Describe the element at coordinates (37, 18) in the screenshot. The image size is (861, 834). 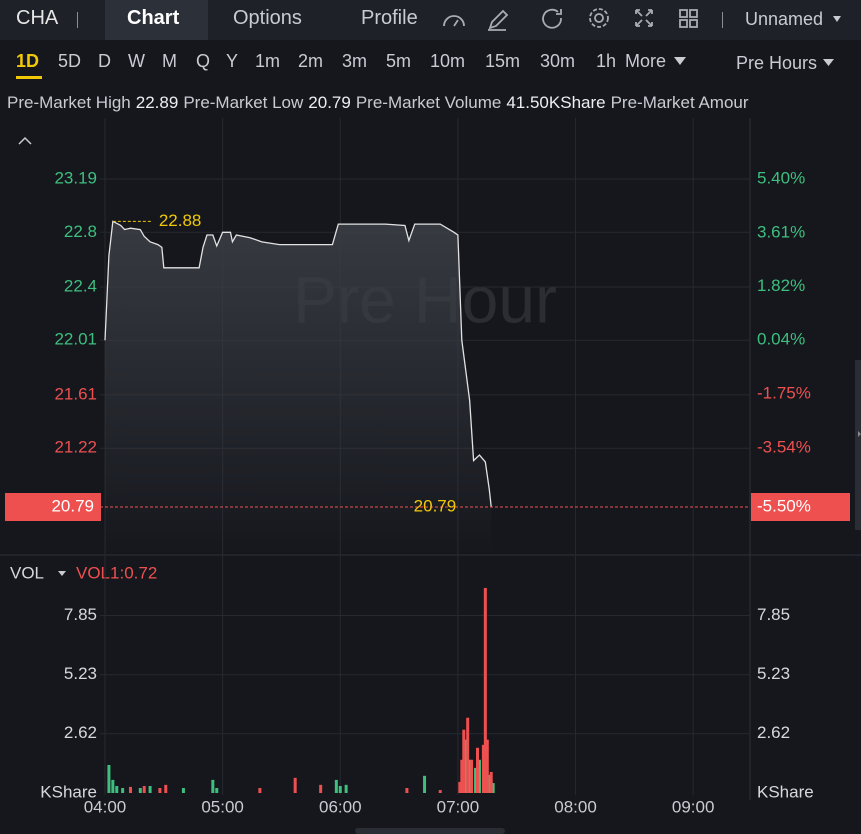
I see `symbol: CHA` at that location.